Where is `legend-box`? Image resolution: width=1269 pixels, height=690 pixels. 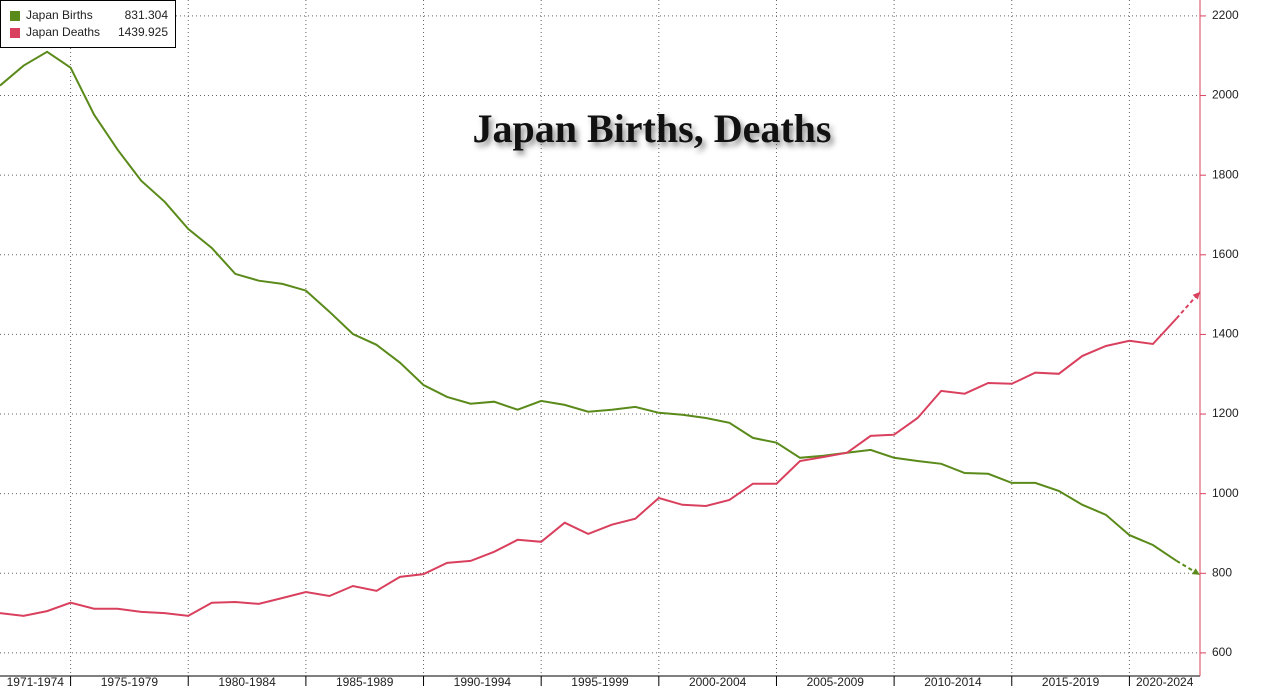 legend-box is located at coordinates (88, 24).